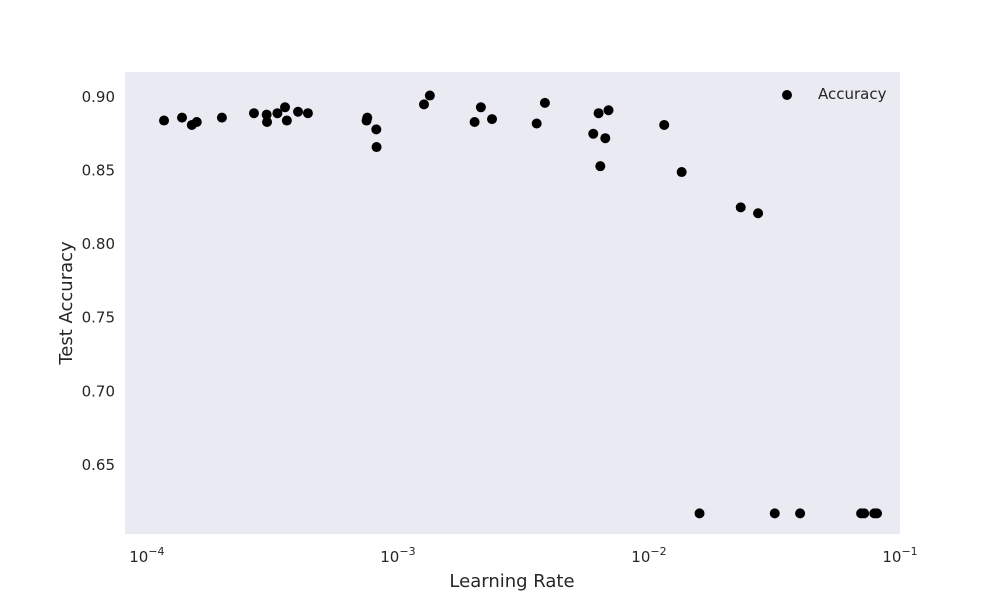 This screenshot has height=604, width=1000. Describe the element at coordinates (523, 555) in the screenshot. I see `x-tick-labels: 10⁻⁴ 10⁻³ 10⁻² 10⁻¹` at that location.